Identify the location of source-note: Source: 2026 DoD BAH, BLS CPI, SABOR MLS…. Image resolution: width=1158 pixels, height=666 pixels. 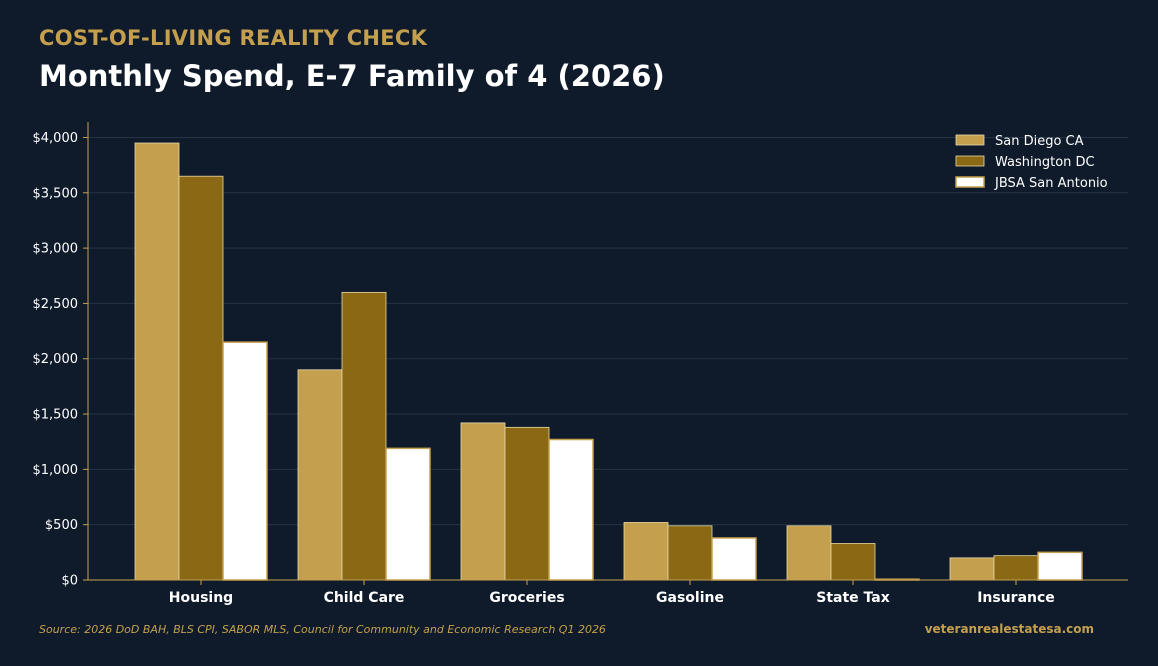
(322, 629).